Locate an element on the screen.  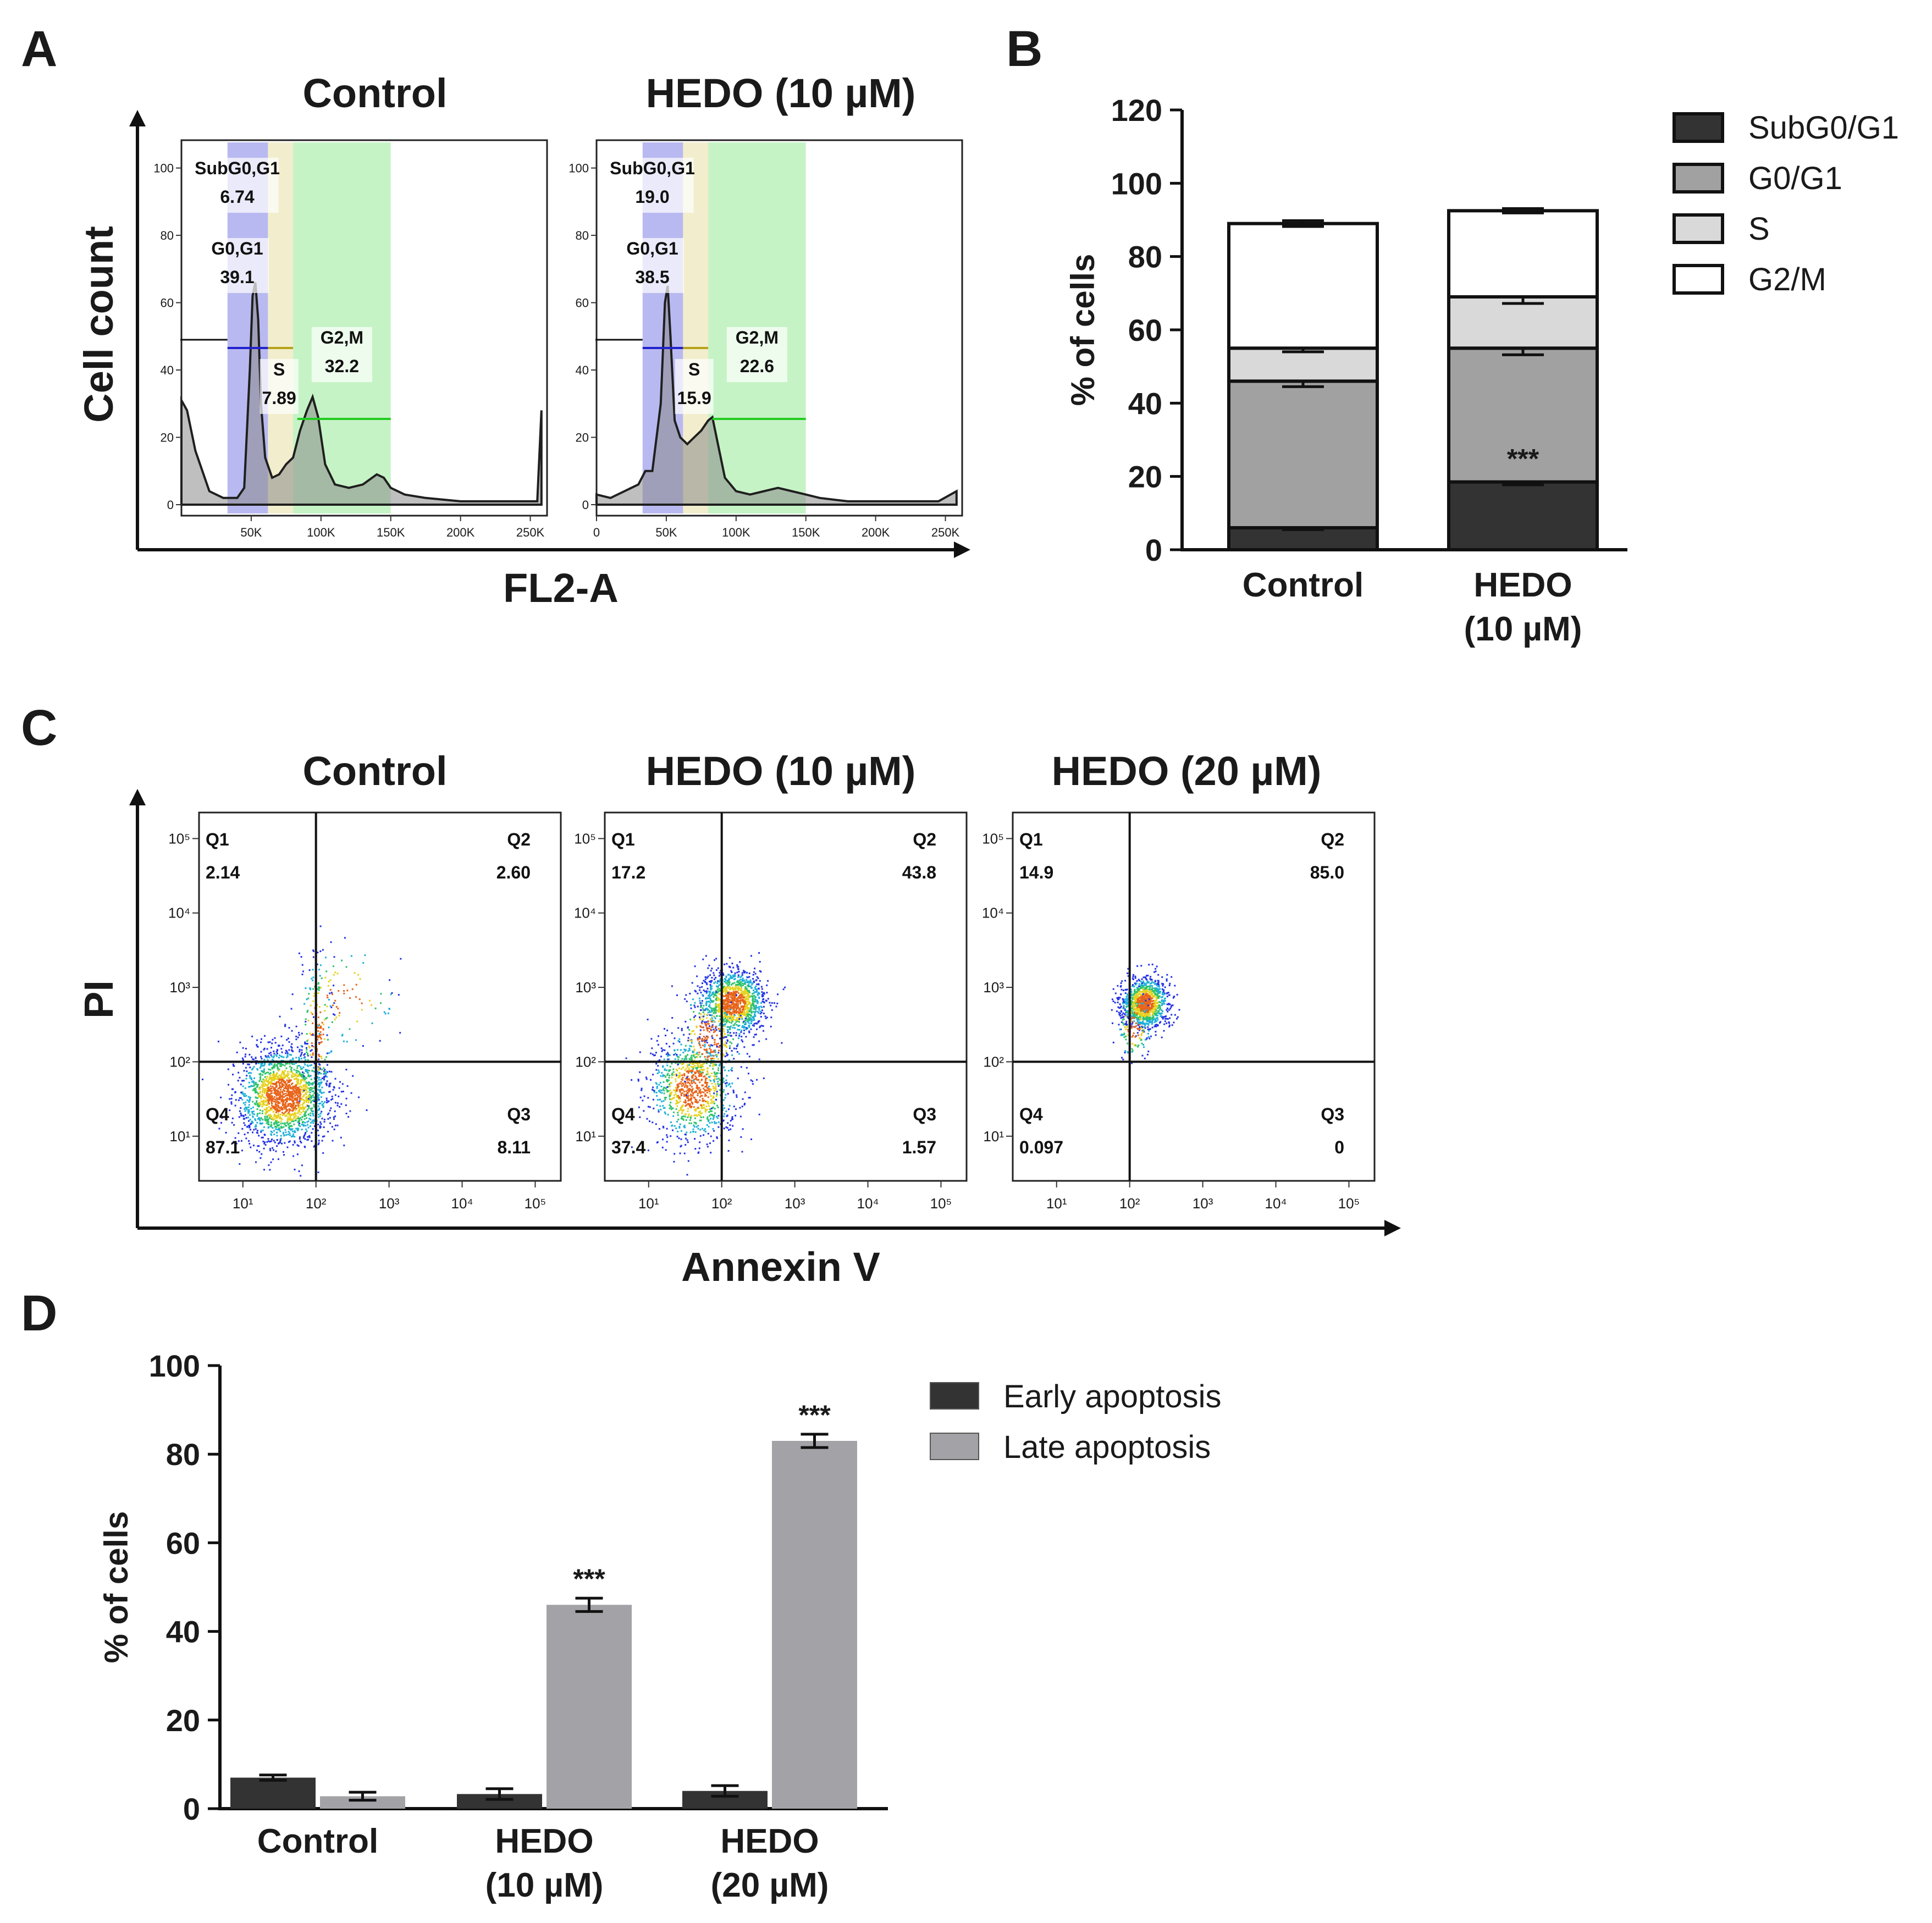
b-legend-swatch is located at coordinates (1698, 127).